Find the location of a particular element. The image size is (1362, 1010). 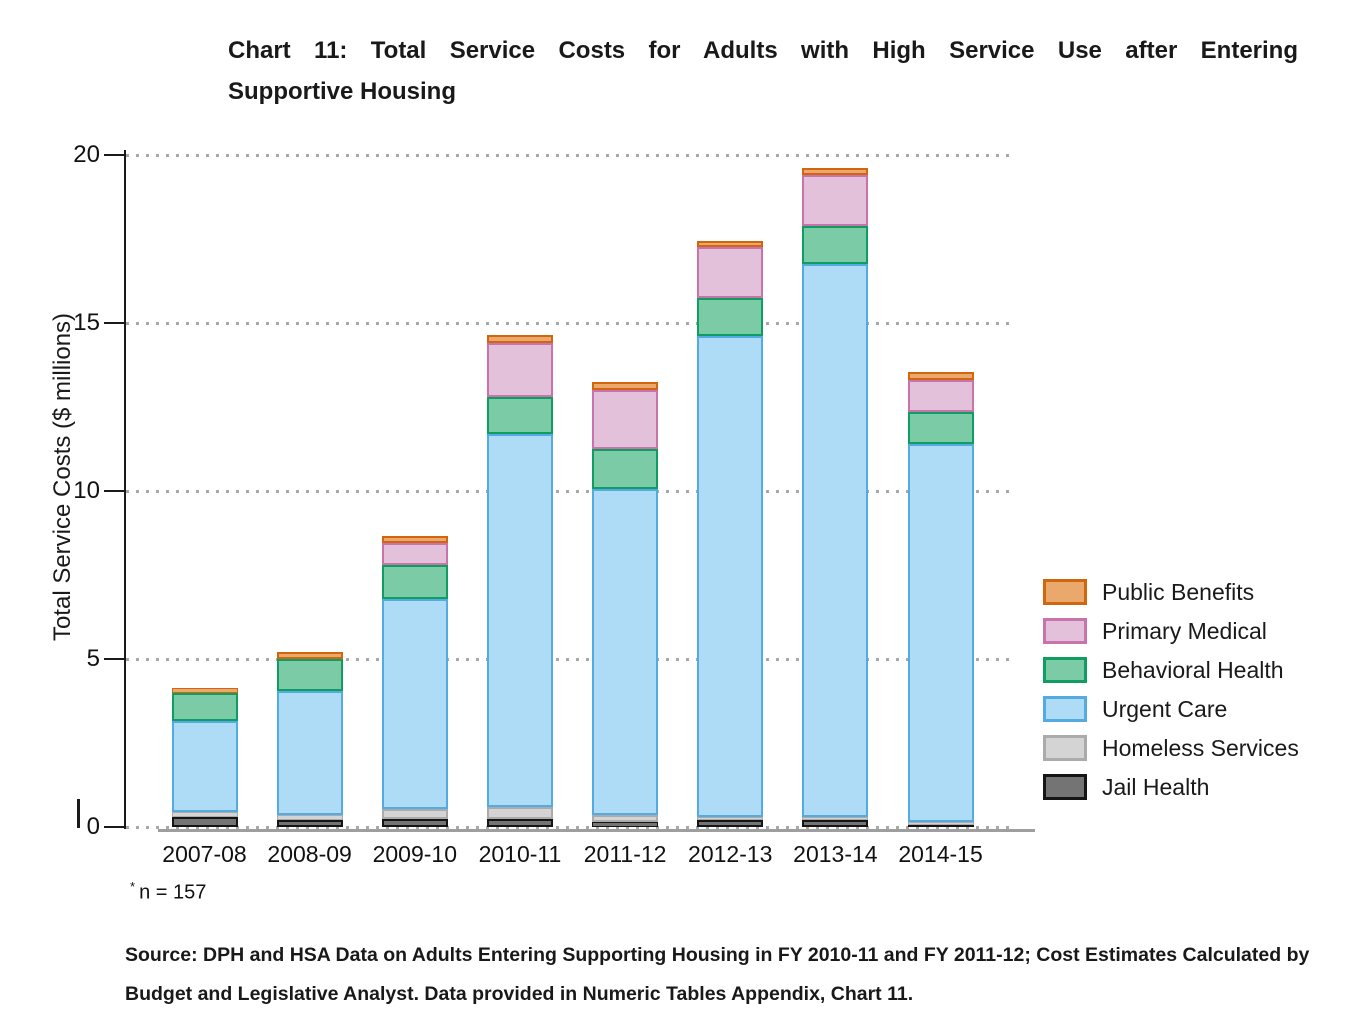

y-tick-label-10: 10 is located at coordinates (86, 490).